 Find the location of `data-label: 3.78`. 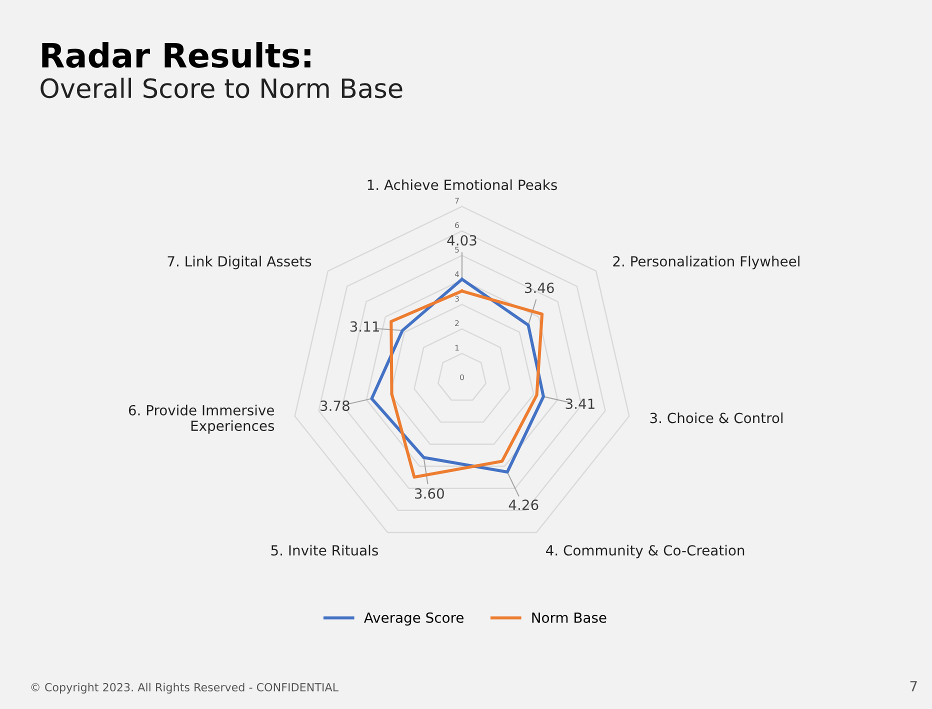

data-label: 3.78 is located at coordinates (335, 406).